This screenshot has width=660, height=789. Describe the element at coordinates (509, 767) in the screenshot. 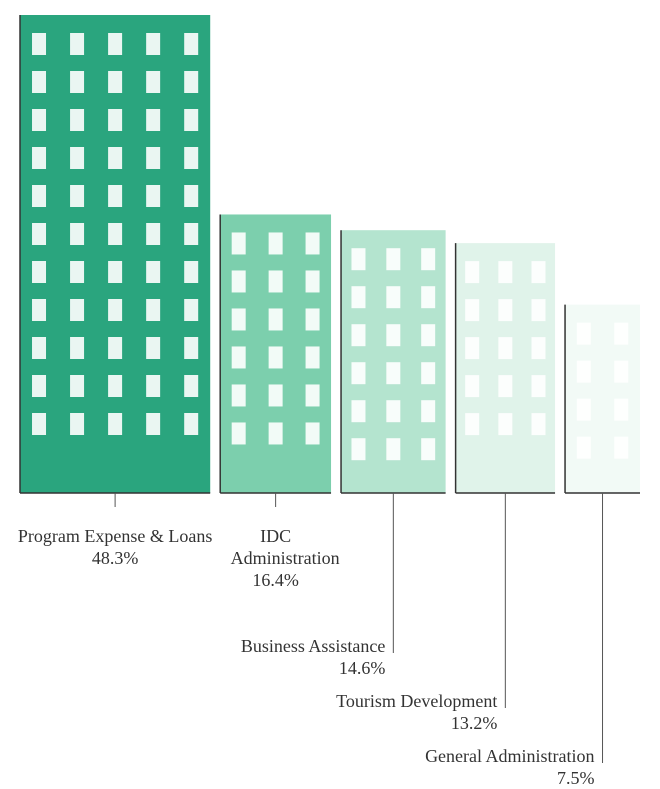

I see `label: General Administration 7.5%` at that location.